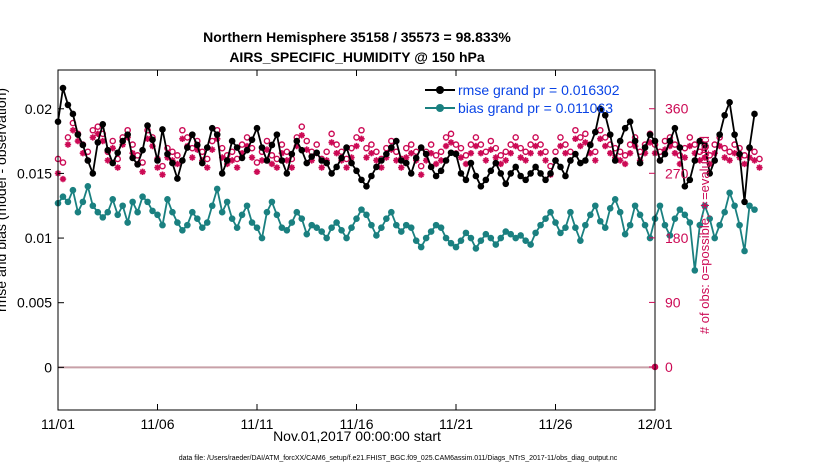 The image size is (830, 470). What do you see at coordinates (357, 424) in the screenshot?
I see `x-tick-label: 11/16` at bounding box center [357, 424].